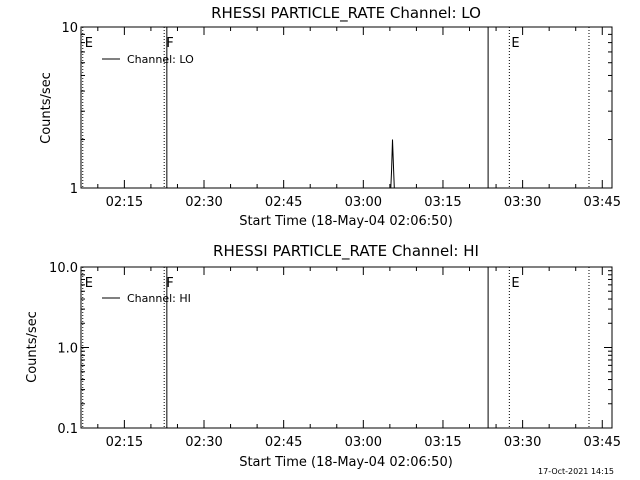 This screenshot has height=480, width=640. What do you see at coordinates (576, 471) in the screenshot?
I see `footer-timestamp: 17-Oct-2021 14:15` at bounding box center [576, 471].